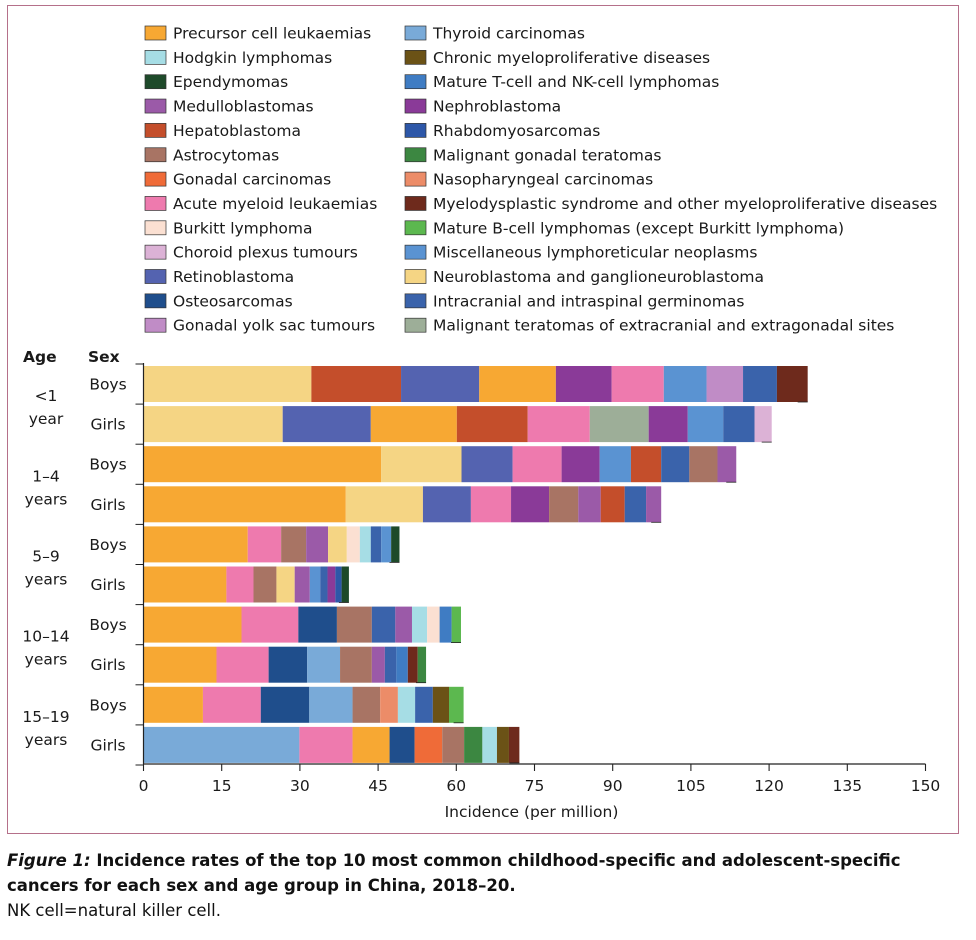 The height and width of the screenshot is (940, 976). What do you see at coordinates (760, 384) in the screenshot?
I see `bar-segment-boys-0-intracranial-and-intraspinal-germinomas` at bounding box center [760, 384].